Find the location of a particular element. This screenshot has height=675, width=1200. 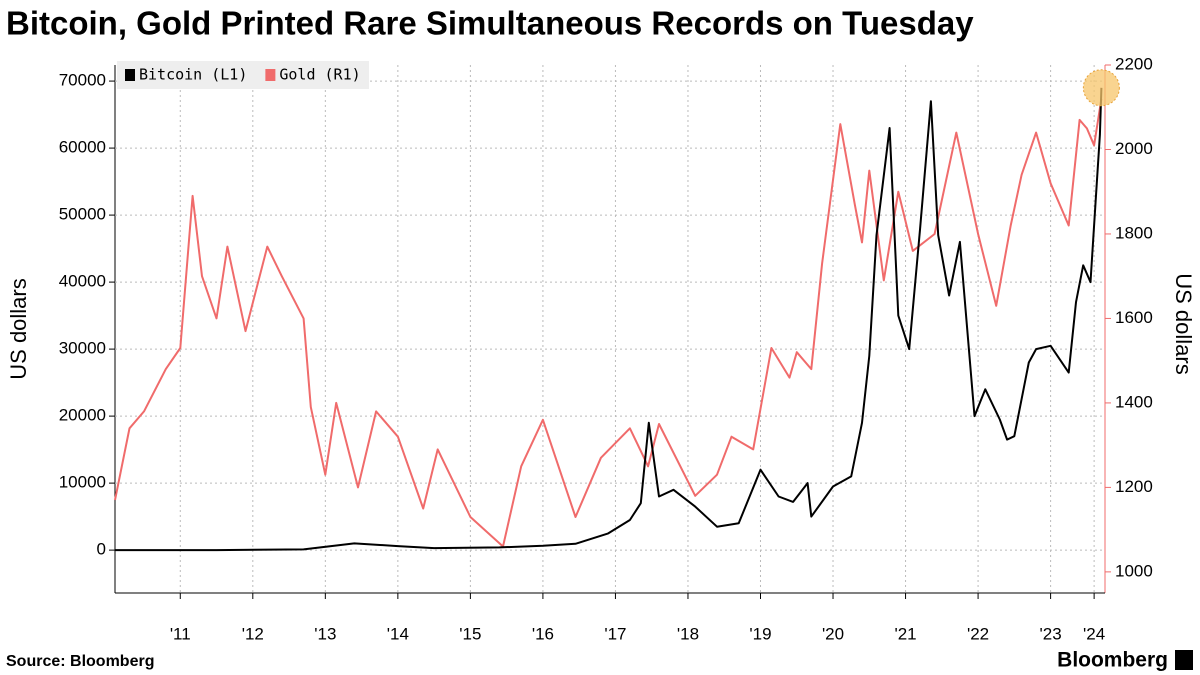

x-tick-label: '15 is located at coordinates (470, 633).